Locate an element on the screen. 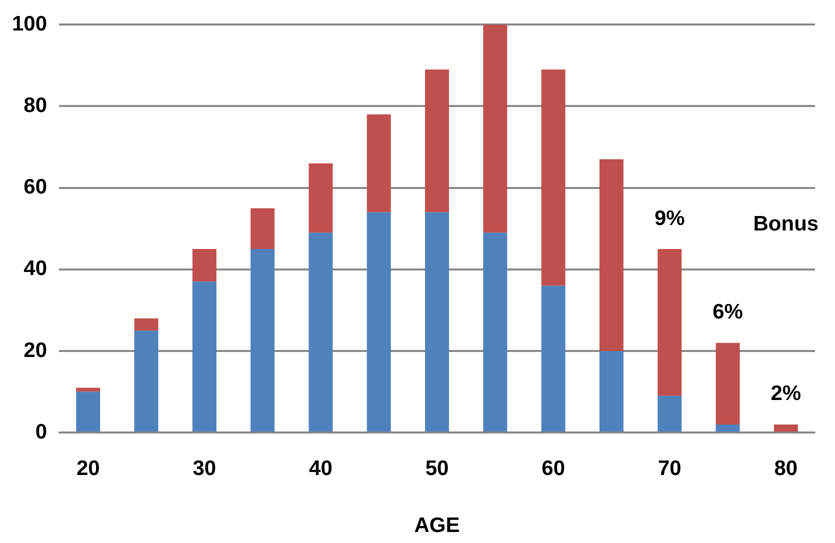 This screenshot has width=835, height=543. annotation: 2% is located at coordinates (786, 394).